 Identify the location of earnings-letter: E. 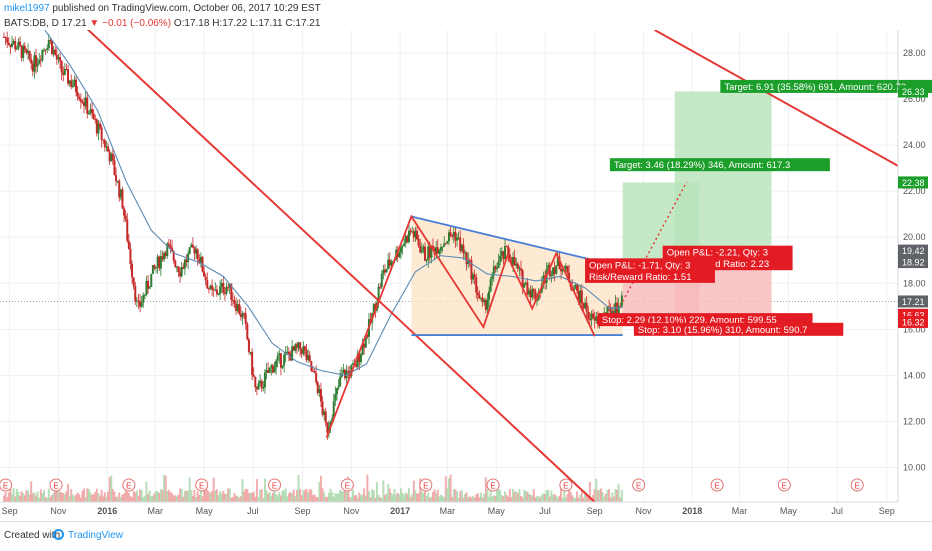
(274, 486).